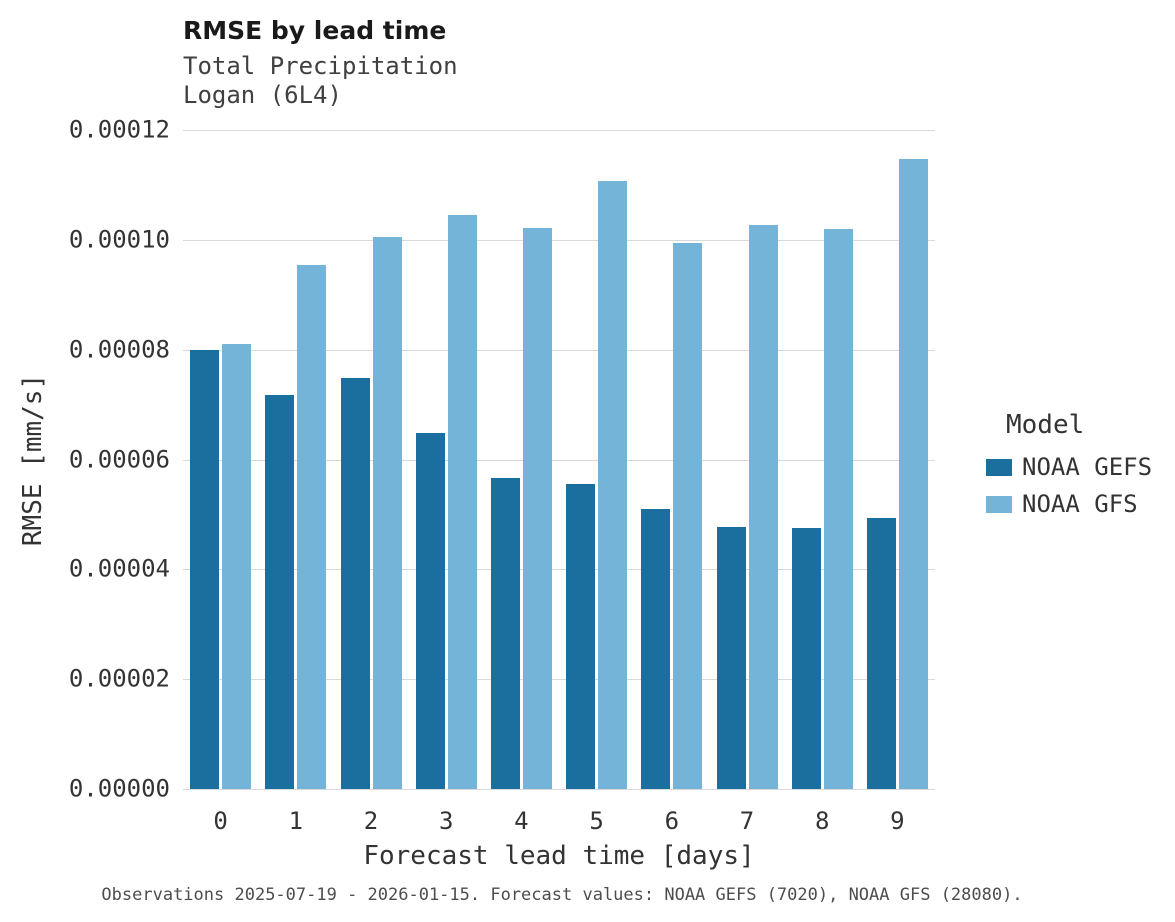 The image size is (1175, 922). I want to click on y-tick-label: 0.00002, so click(119, 678).